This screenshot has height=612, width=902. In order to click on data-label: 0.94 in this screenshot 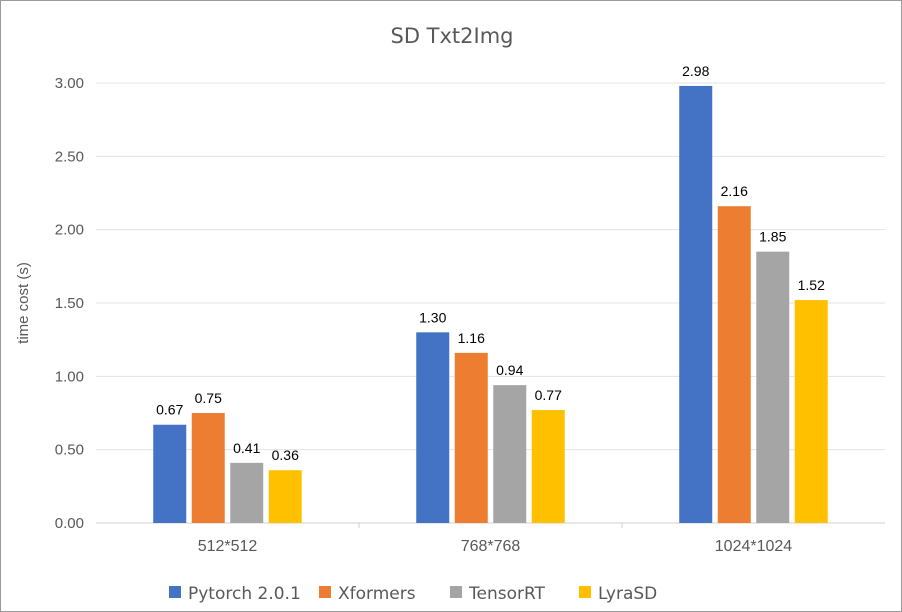, I will do `click(509, 370)`.